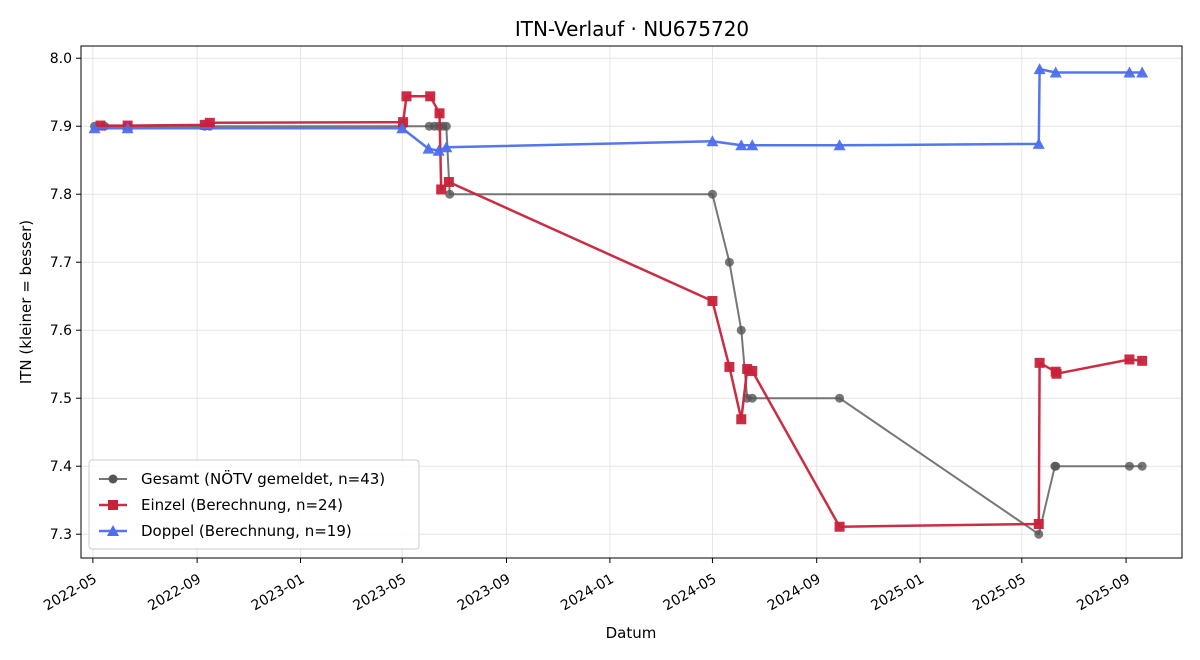  What do you see at coordinates (618, 109) in the screenshot?
I see `series-doppel` at bounding box center [618, 109].